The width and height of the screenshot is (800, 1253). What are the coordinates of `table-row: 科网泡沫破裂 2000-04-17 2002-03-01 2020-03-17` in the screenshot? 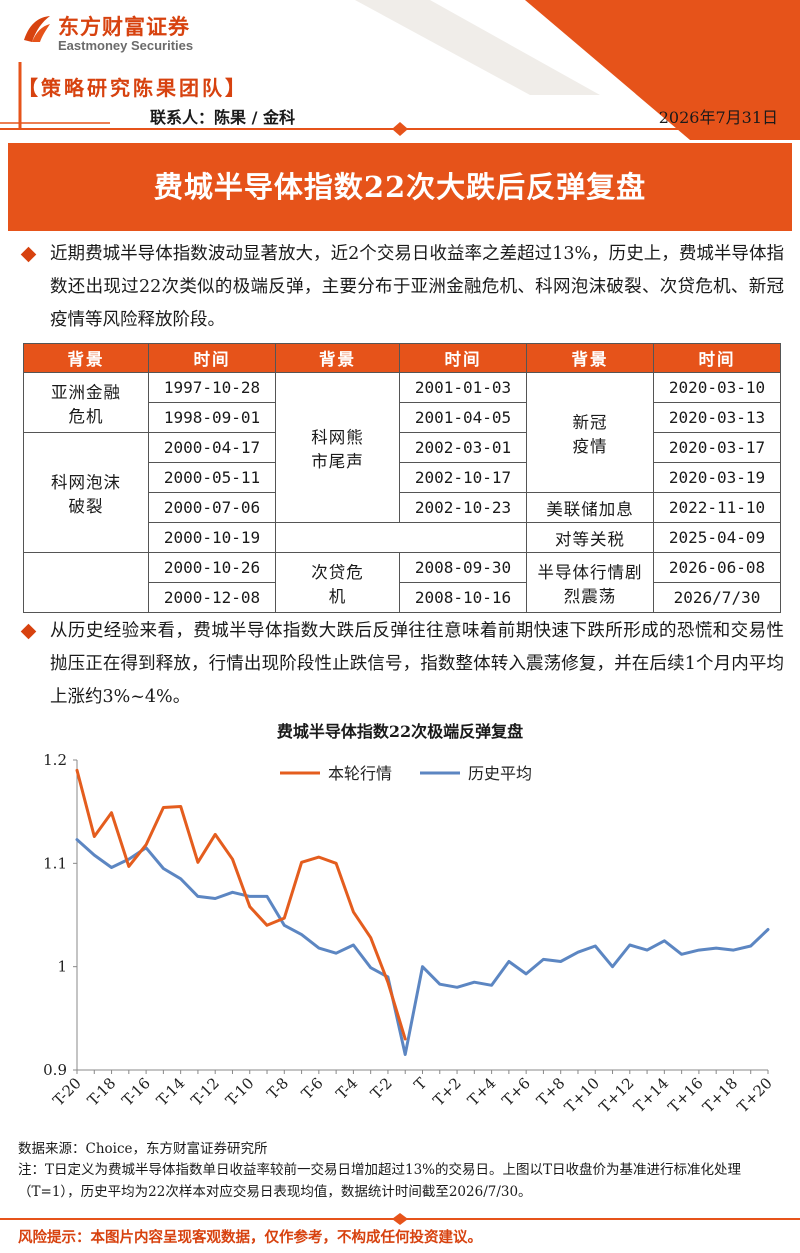 It's located at (402, 492).